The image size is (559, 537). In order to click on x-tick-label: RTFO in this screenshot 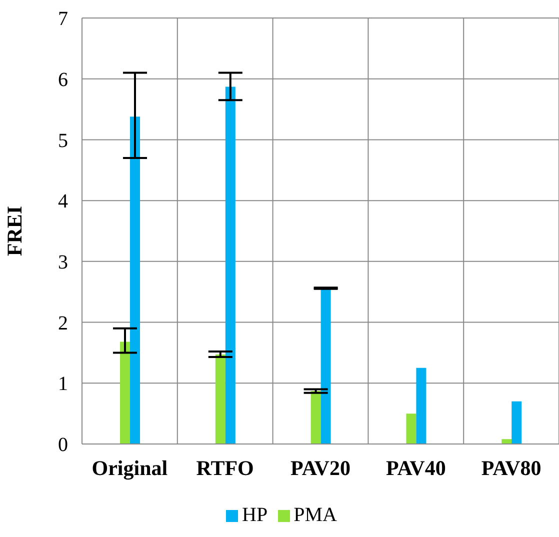, I will do `click(225, 468)`.